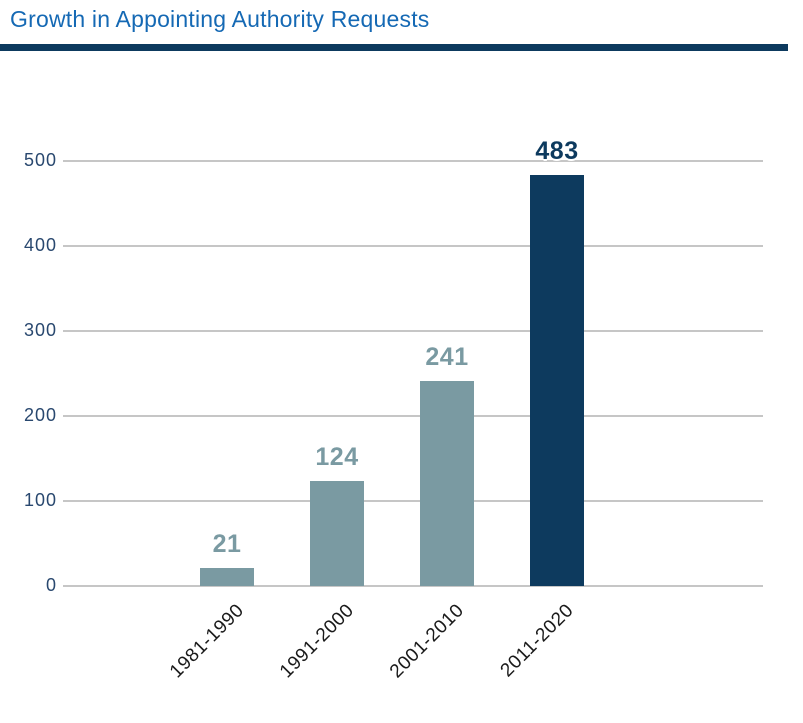 The image size is (803, 723). I want to click on bar-2011-2020, so click(557, 380).